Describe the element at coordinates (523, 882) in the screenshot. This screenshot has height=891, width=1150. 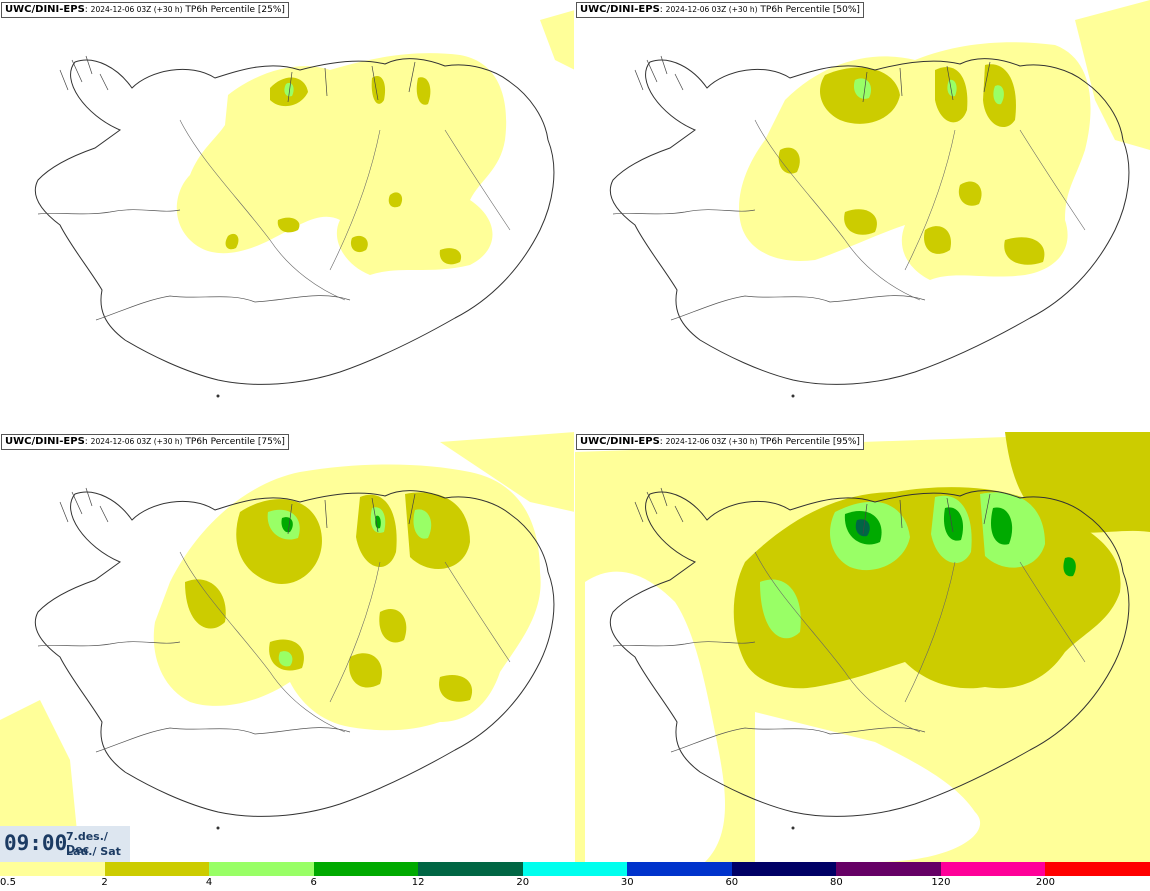
I see `colorbar-tick-label: 20` at that location.